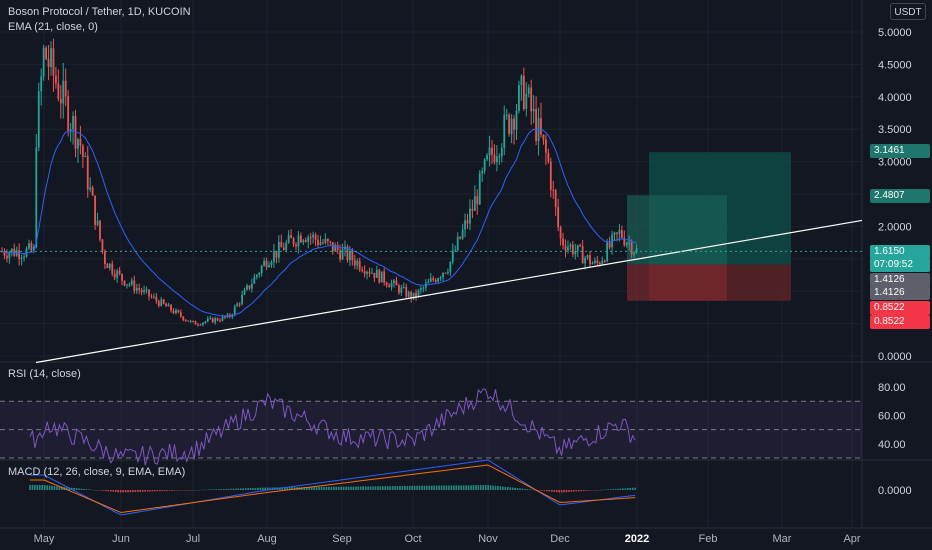 This screenshot has height=550, width=932. I want to click on y-tick-label: 3.0000, so click(895, 163).